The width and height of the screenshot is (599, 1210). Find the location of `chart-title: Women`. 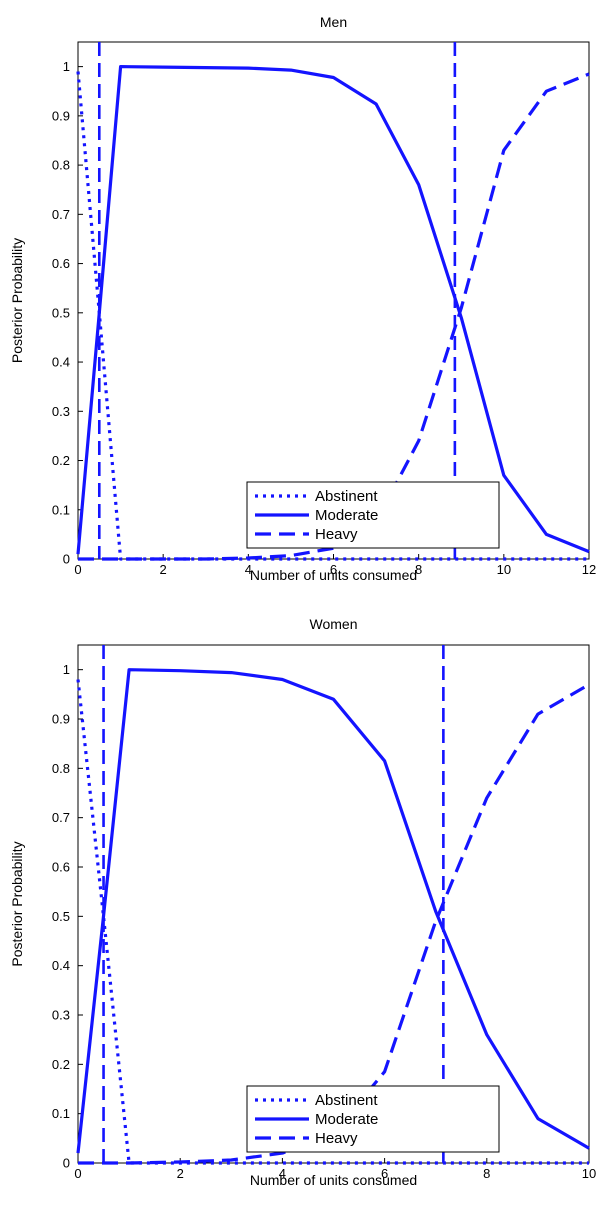

chart-title: Women is located at coordinates (334, 624).